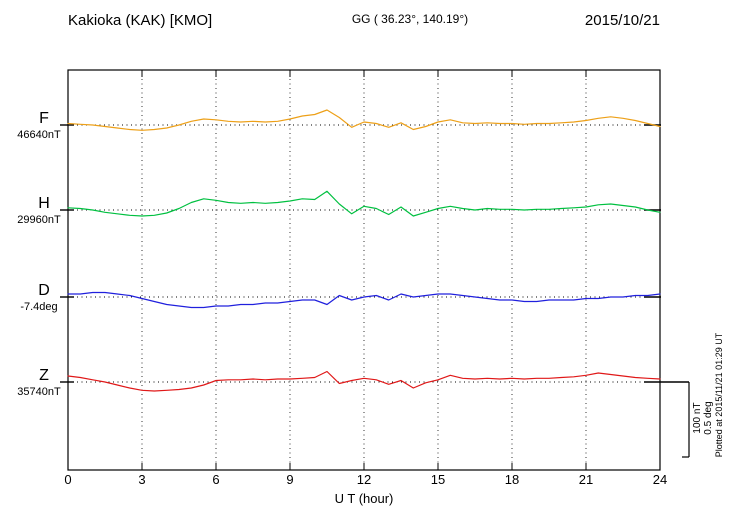  What do you see at coordinates (364, 203) in the screenshot?
I see `trace-H` at bounding box center [364, 203].